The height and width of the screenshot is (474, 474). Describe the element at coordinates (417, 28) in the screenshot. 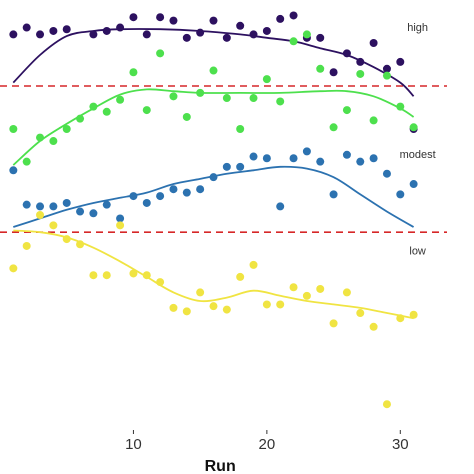

I see `band-label-high: high` at that location.